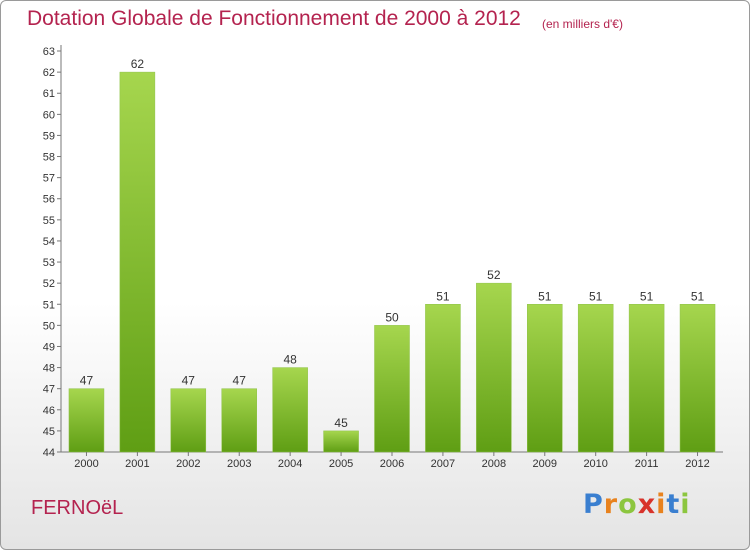 The width and height of the screenshot is (750, 550). I want to click on x-tick-label: 2003, so click(239, 464).